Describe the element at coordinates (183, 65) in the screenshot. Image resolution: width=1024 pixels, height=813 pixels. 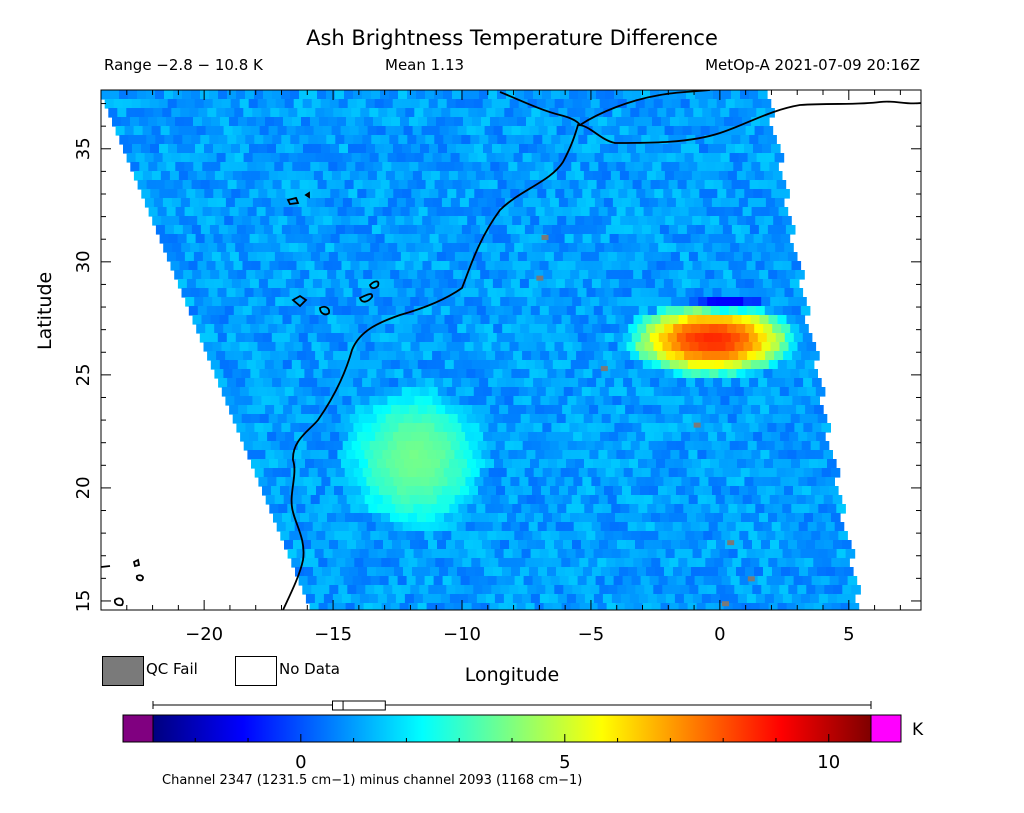
I see `range-readout: Range −2.8 − 10.8 K` at that location.